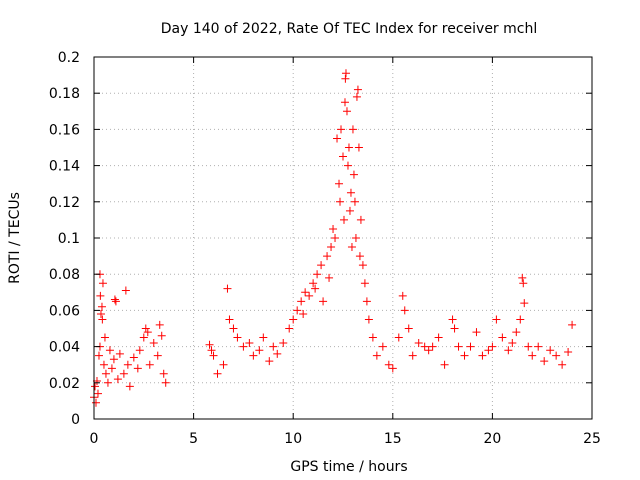 This screenshot has width=640, height=480. Describe the element at coordinates (64, 348) in the screenshot. I see `y-tick-label: 0.04` at that location.